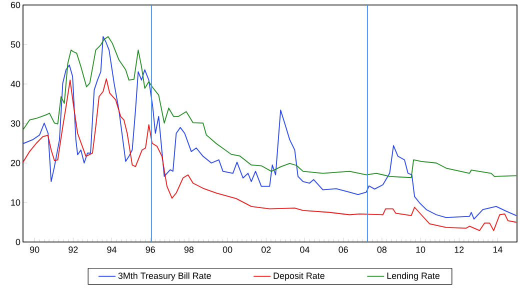 Image resolution: width=520 pixels, height=299 pixels. What do you see at coordinates (266, 249) in the screenshot?
I see `x-tick-label: 02` at bounding box center [266, 249].